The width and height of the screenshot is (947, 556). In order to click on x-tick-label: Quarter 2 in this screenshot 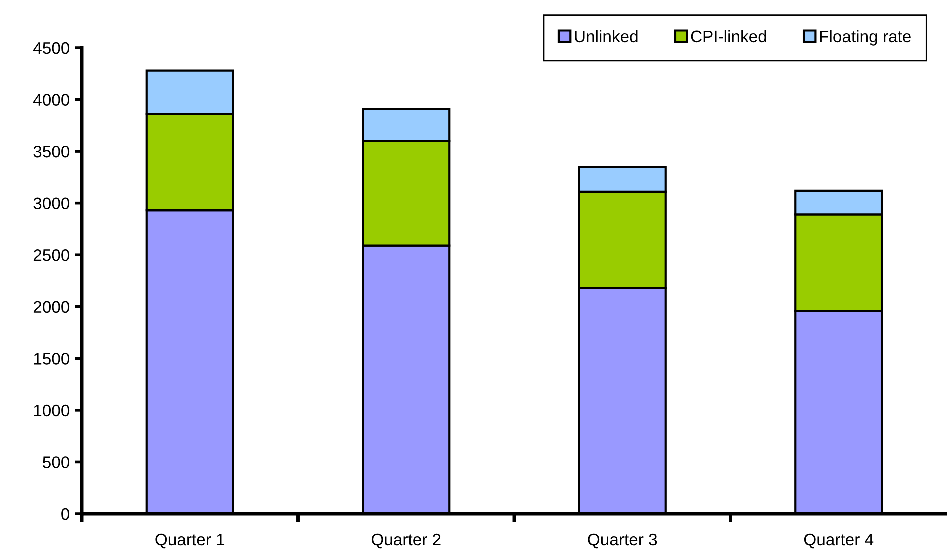, I will do `click(406, 541)`.